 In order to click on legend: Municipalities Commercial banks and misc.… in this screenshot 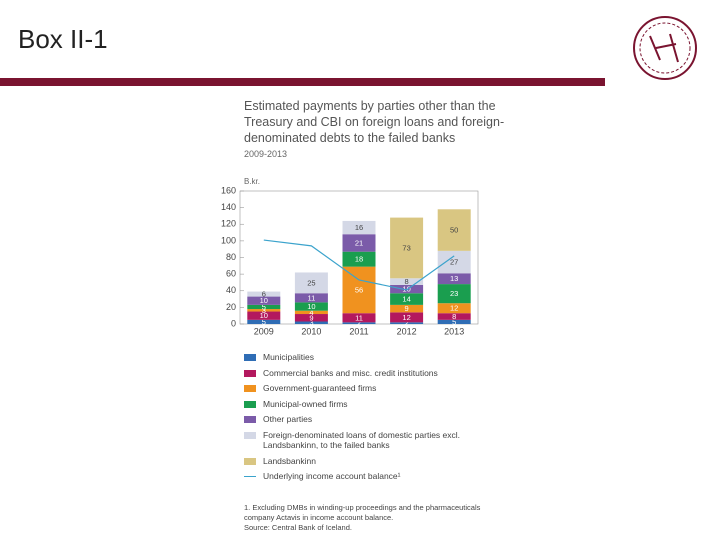, I will do `click(364, 419)`.